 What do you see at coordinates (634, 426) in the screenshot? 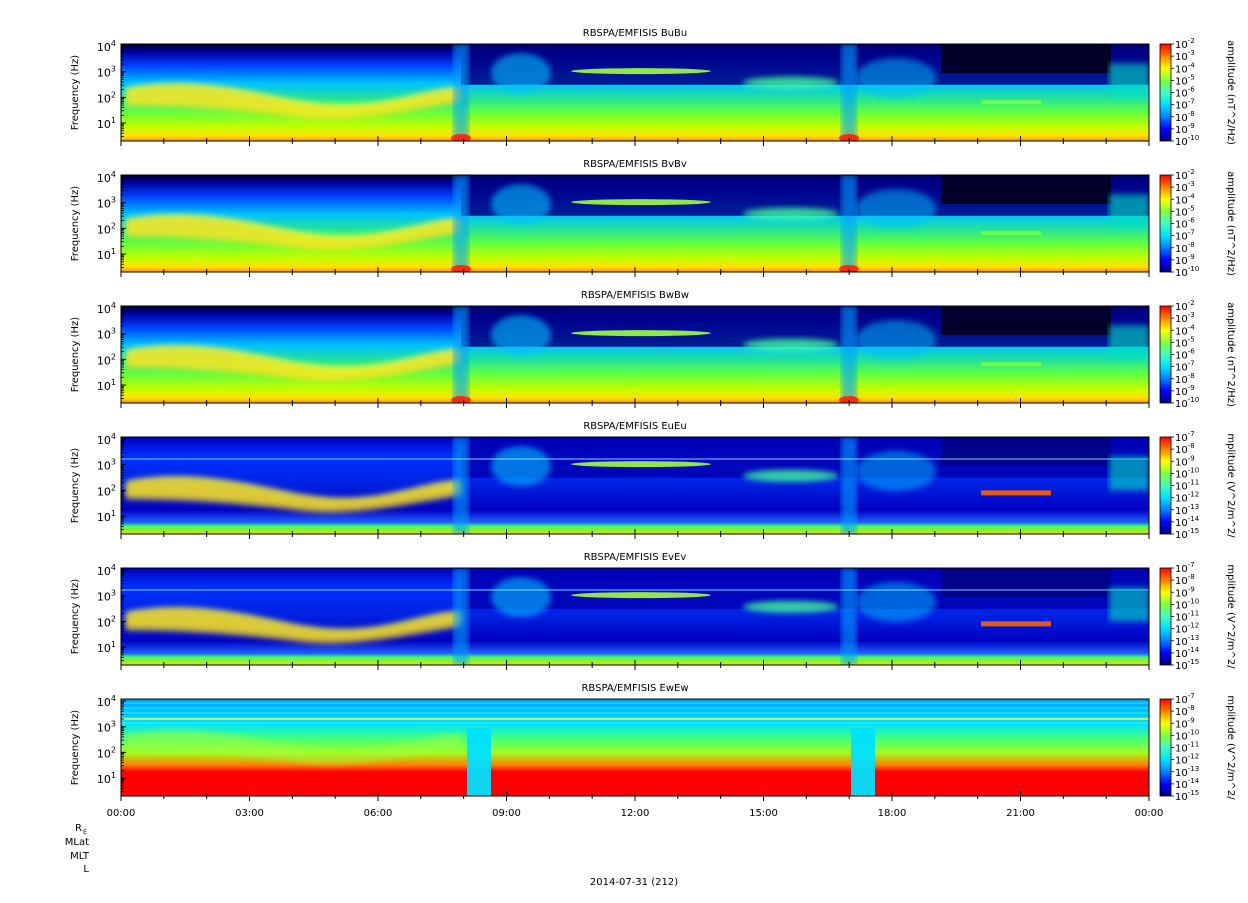
I see `panel-title: RBSPA/EMFISIS EuEu` at bounding box center [634, 426].